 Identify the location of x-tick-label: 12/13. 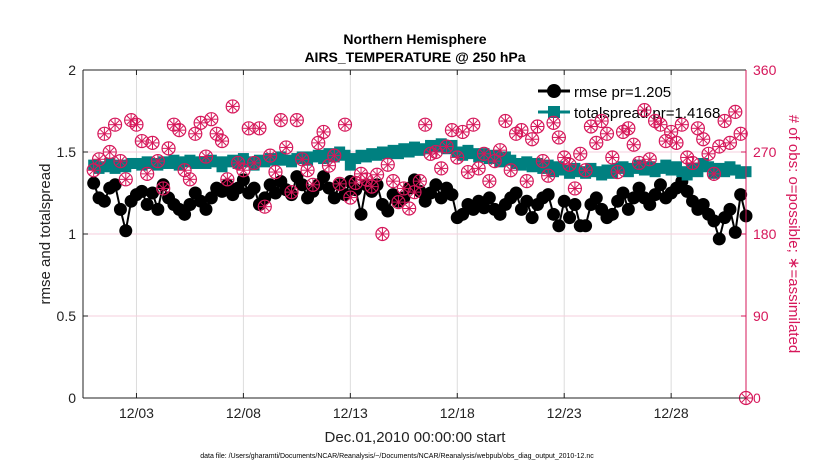
(350, 413).